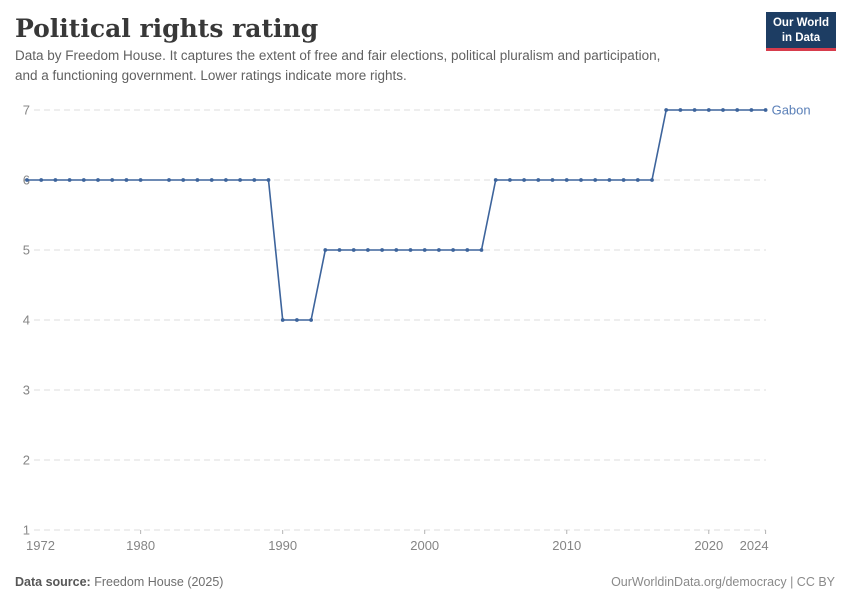  What do you see at coordinates (424, 545) in the screenshot?
I see `x-axis-label-2000: 2000` at bounding box center [424, 545].